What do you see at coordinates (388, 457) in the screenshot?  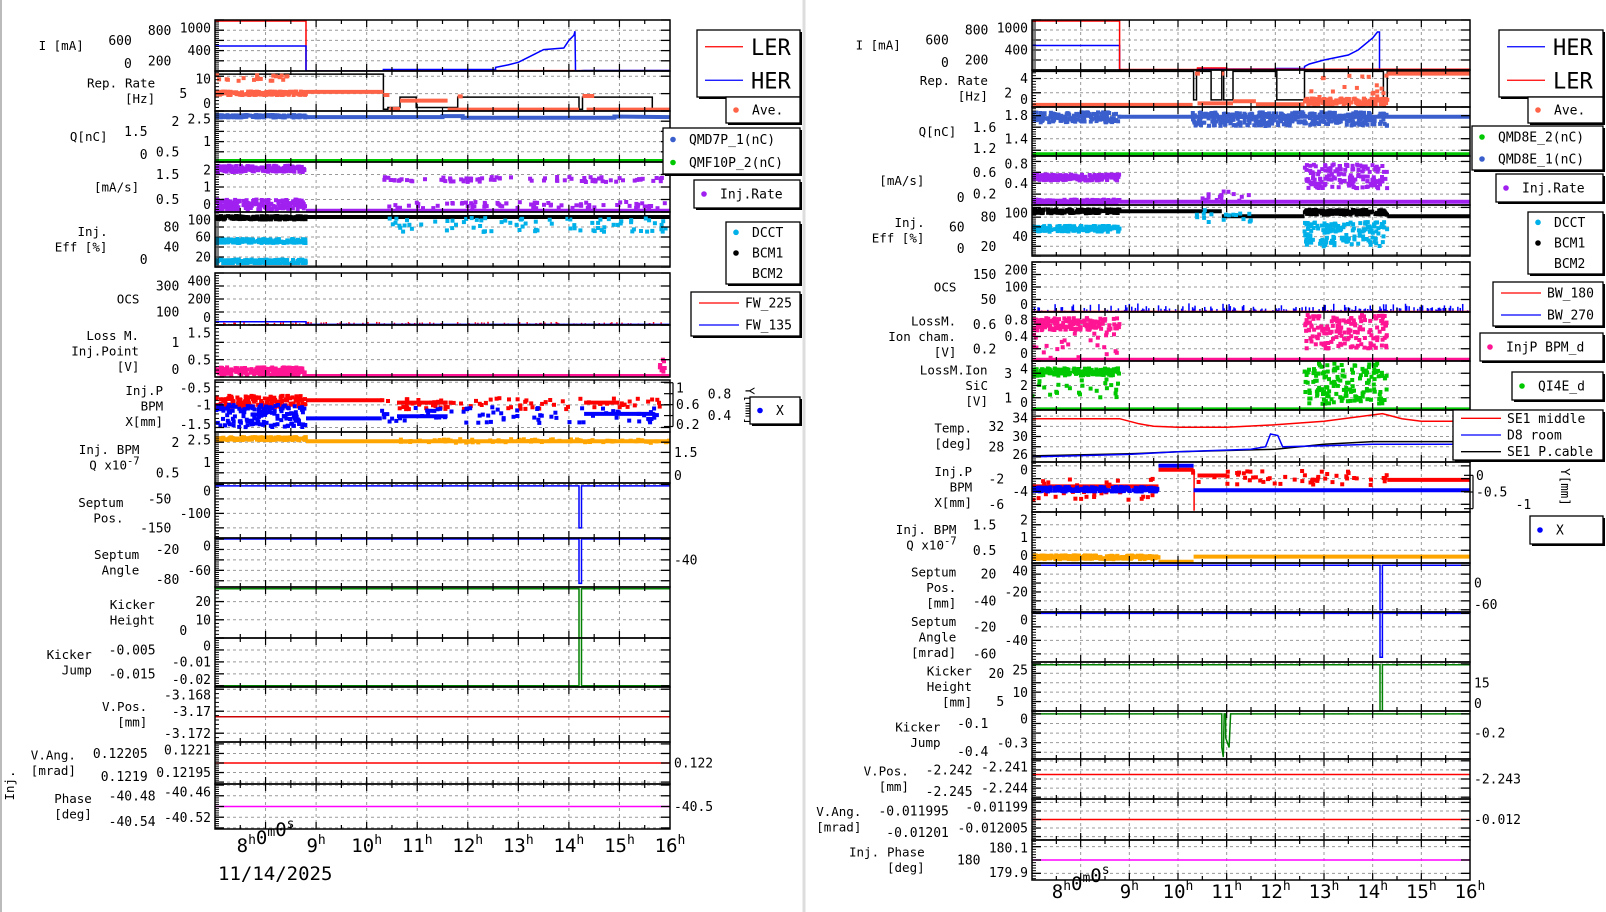 I see `panel-inj-bpm-q: 2.5 2 1.5 1 0.5 0 Inj. BPM Q x10-7` at bounding box center [388, 457].